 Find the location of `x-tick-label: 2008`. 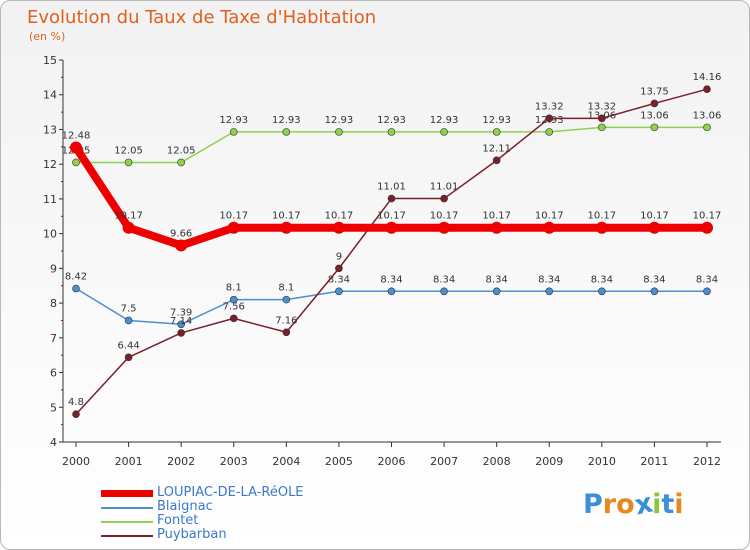

x-tick-label: 2008 is located at coordinates (497, 461).